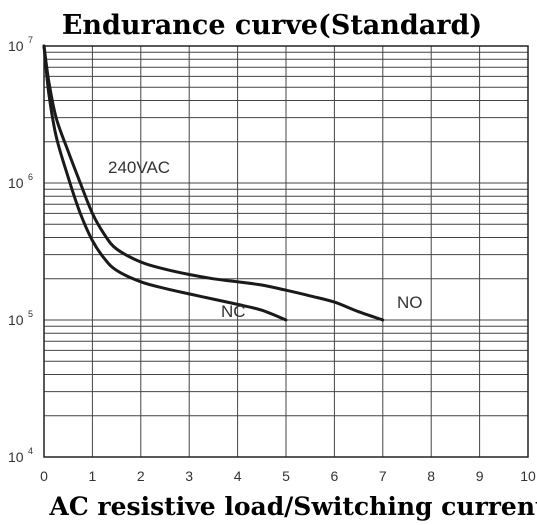 The image size is (537, 525). Describe the element at coordinates (30, 314) in the screenshot. I see `y-tick-exponent: 5` at that location.